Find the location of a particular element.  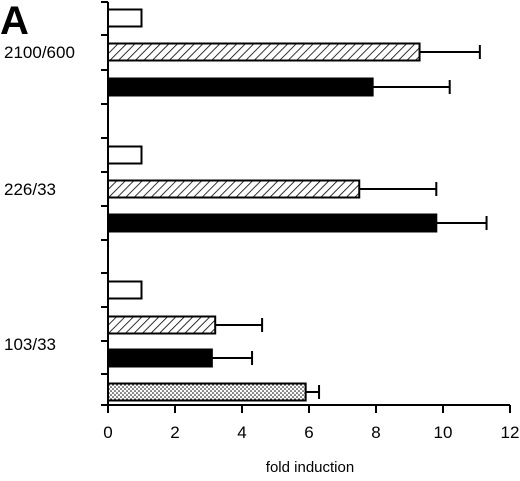

x-tick-label: 6 is located at coordinates (308, 432).